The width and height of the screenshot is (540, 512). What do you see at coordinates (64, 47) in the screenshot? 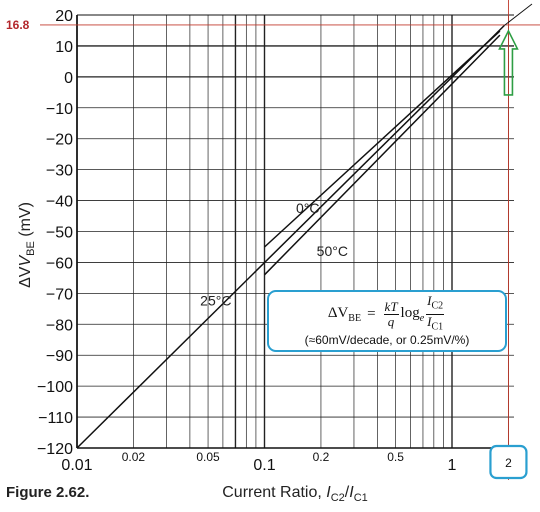
I see `y-tick-label: 10` at bounding box center [64, 47].